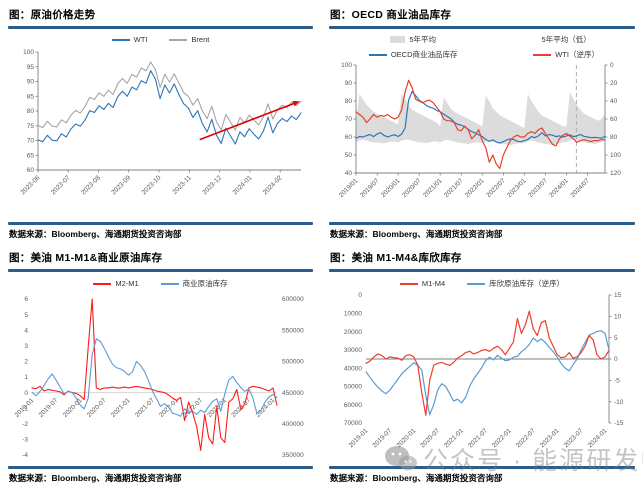 The height and width of the screenshot is (487, 643). Describe the element at coordinates (480, 119) in the screenshot. I see `band-5yr-range` at that location.